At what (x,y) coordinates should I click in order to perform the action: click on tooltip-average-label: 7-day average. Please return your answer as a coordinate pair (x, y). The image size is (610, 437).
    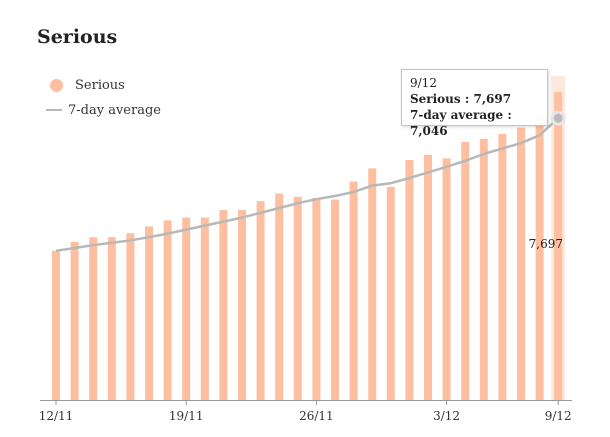
    Looking at the image, I should click on (457, 115).